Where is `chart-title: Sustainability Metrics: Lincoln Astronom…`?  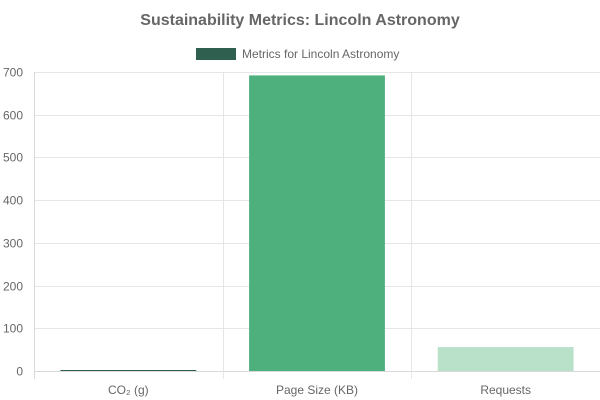 chart-title: Sustainability Metrics: Lincoln Astronom… is located at coordinates (300, 20).